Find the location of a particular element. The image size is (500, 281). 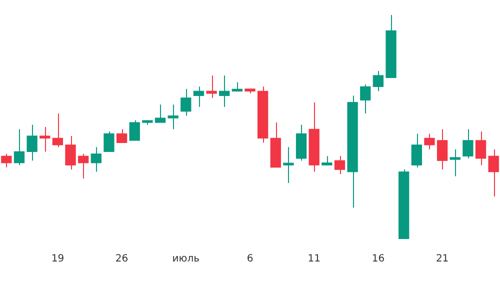

x-tick-label: июль is located at coordinates (186, 259).